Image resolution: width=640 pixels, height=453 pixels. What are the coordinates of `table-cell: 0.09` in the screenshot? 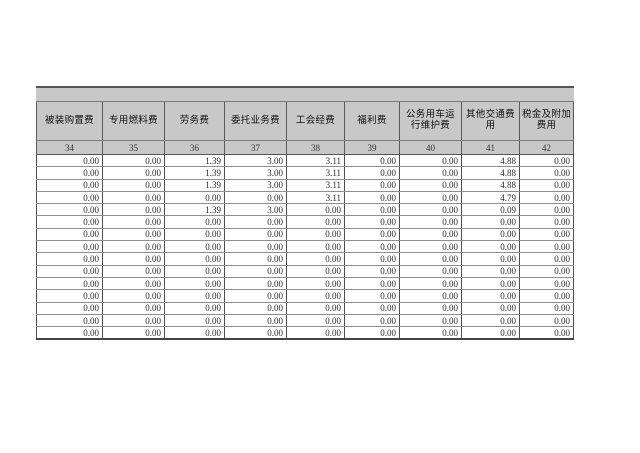 It's located at (490, 210).